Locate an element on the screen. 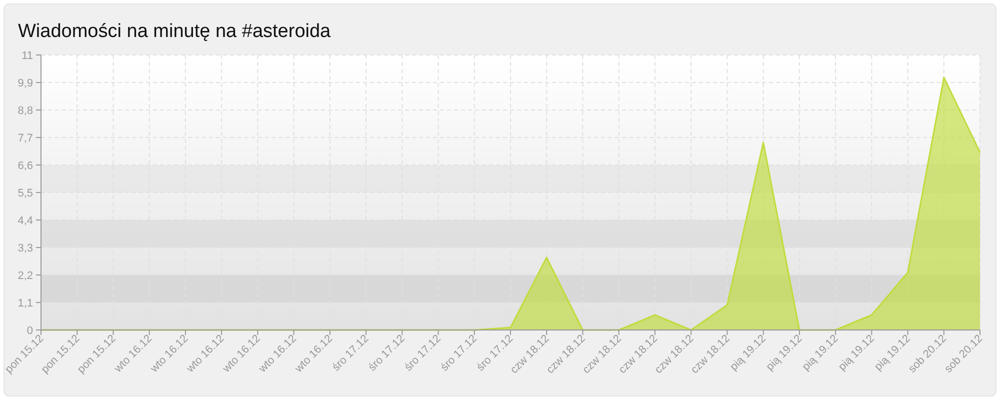 The height and width of the screenshot is (400, 1000). y-tick-label: 8,8 is located at coordinates (25, 110).